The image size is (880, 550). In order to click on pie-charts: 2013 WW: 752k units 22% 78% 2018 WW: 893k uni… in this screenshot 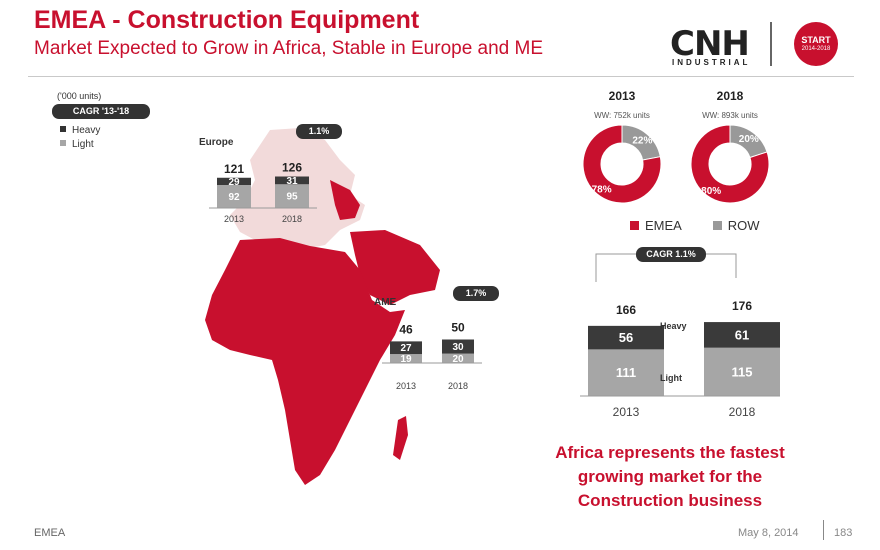, I will do `click(676, 146)`.